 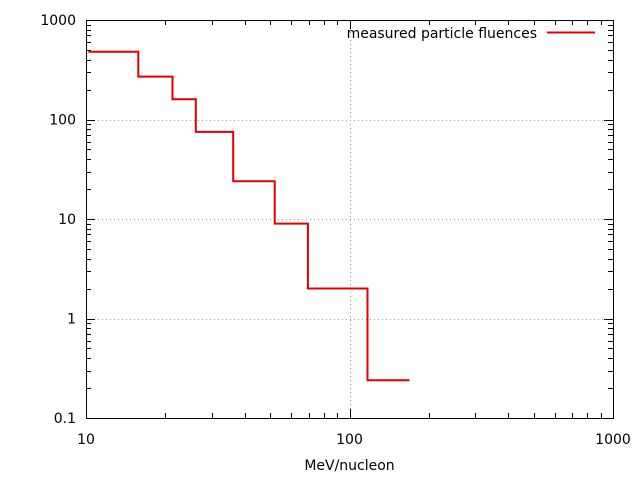 What do you see at coordinates (613, 440) in the screenshot?
I see `x-tick-label: 1000` at bounding box center [613, 440].